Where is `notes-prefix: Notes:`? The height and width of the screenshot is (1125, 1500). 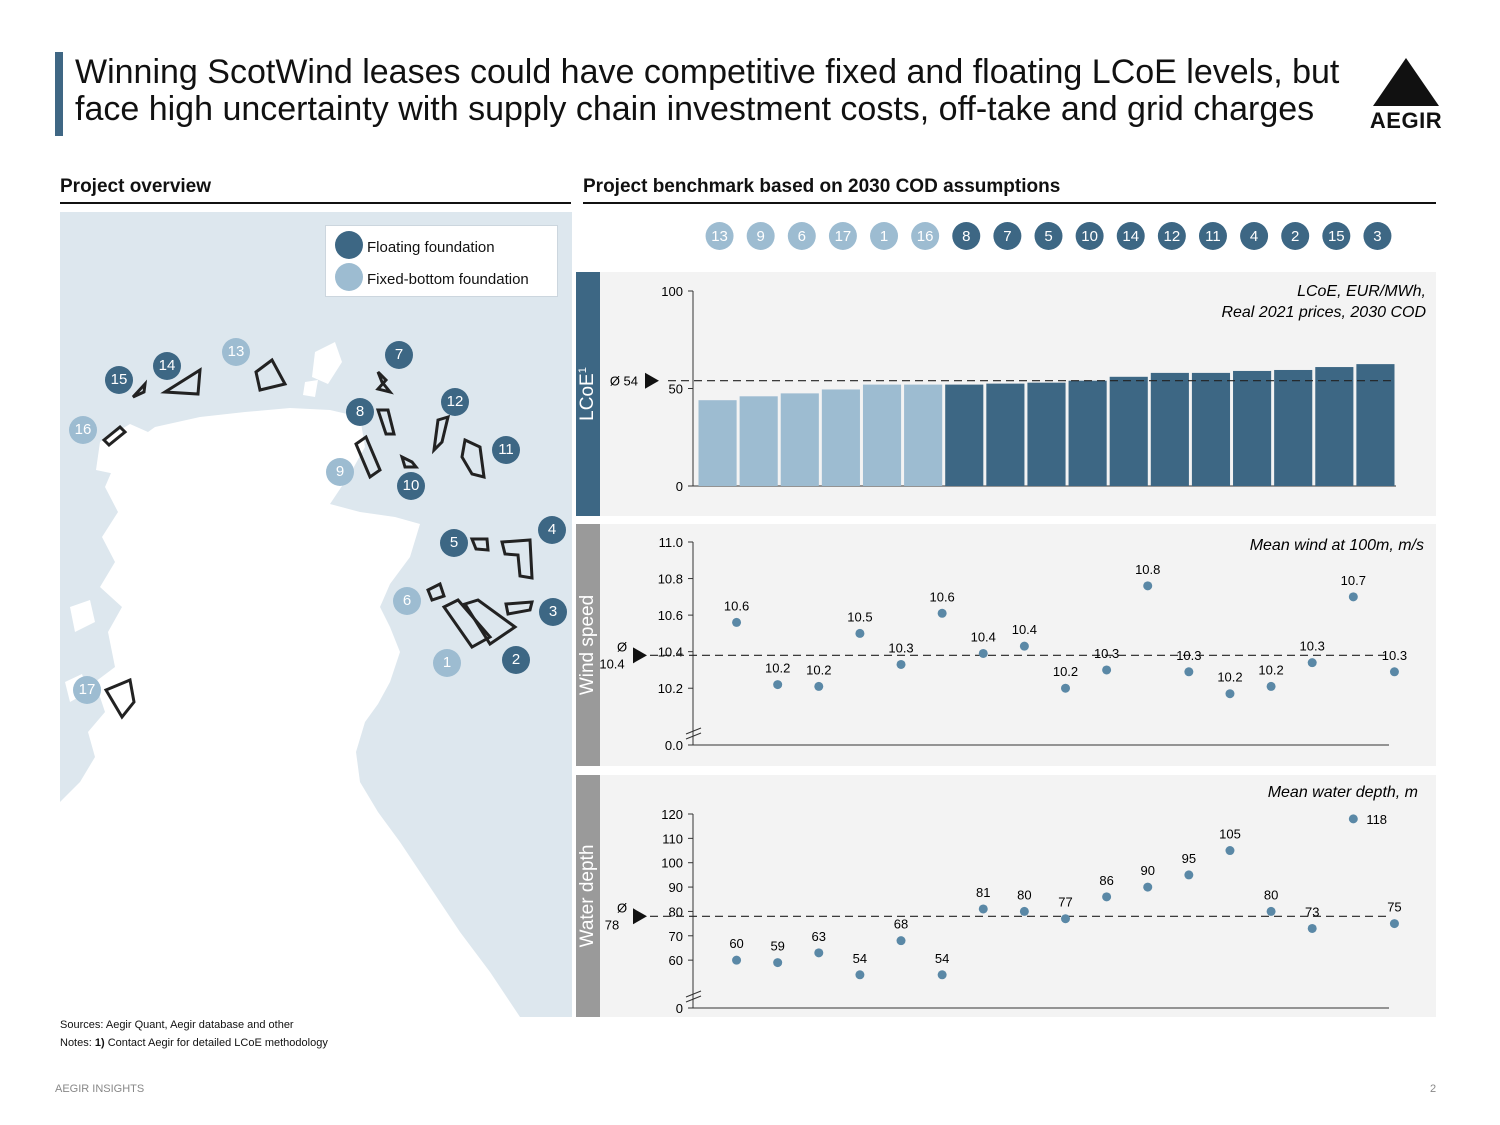
notes-prefix: Notes: is located at coordinates (77, 1043).